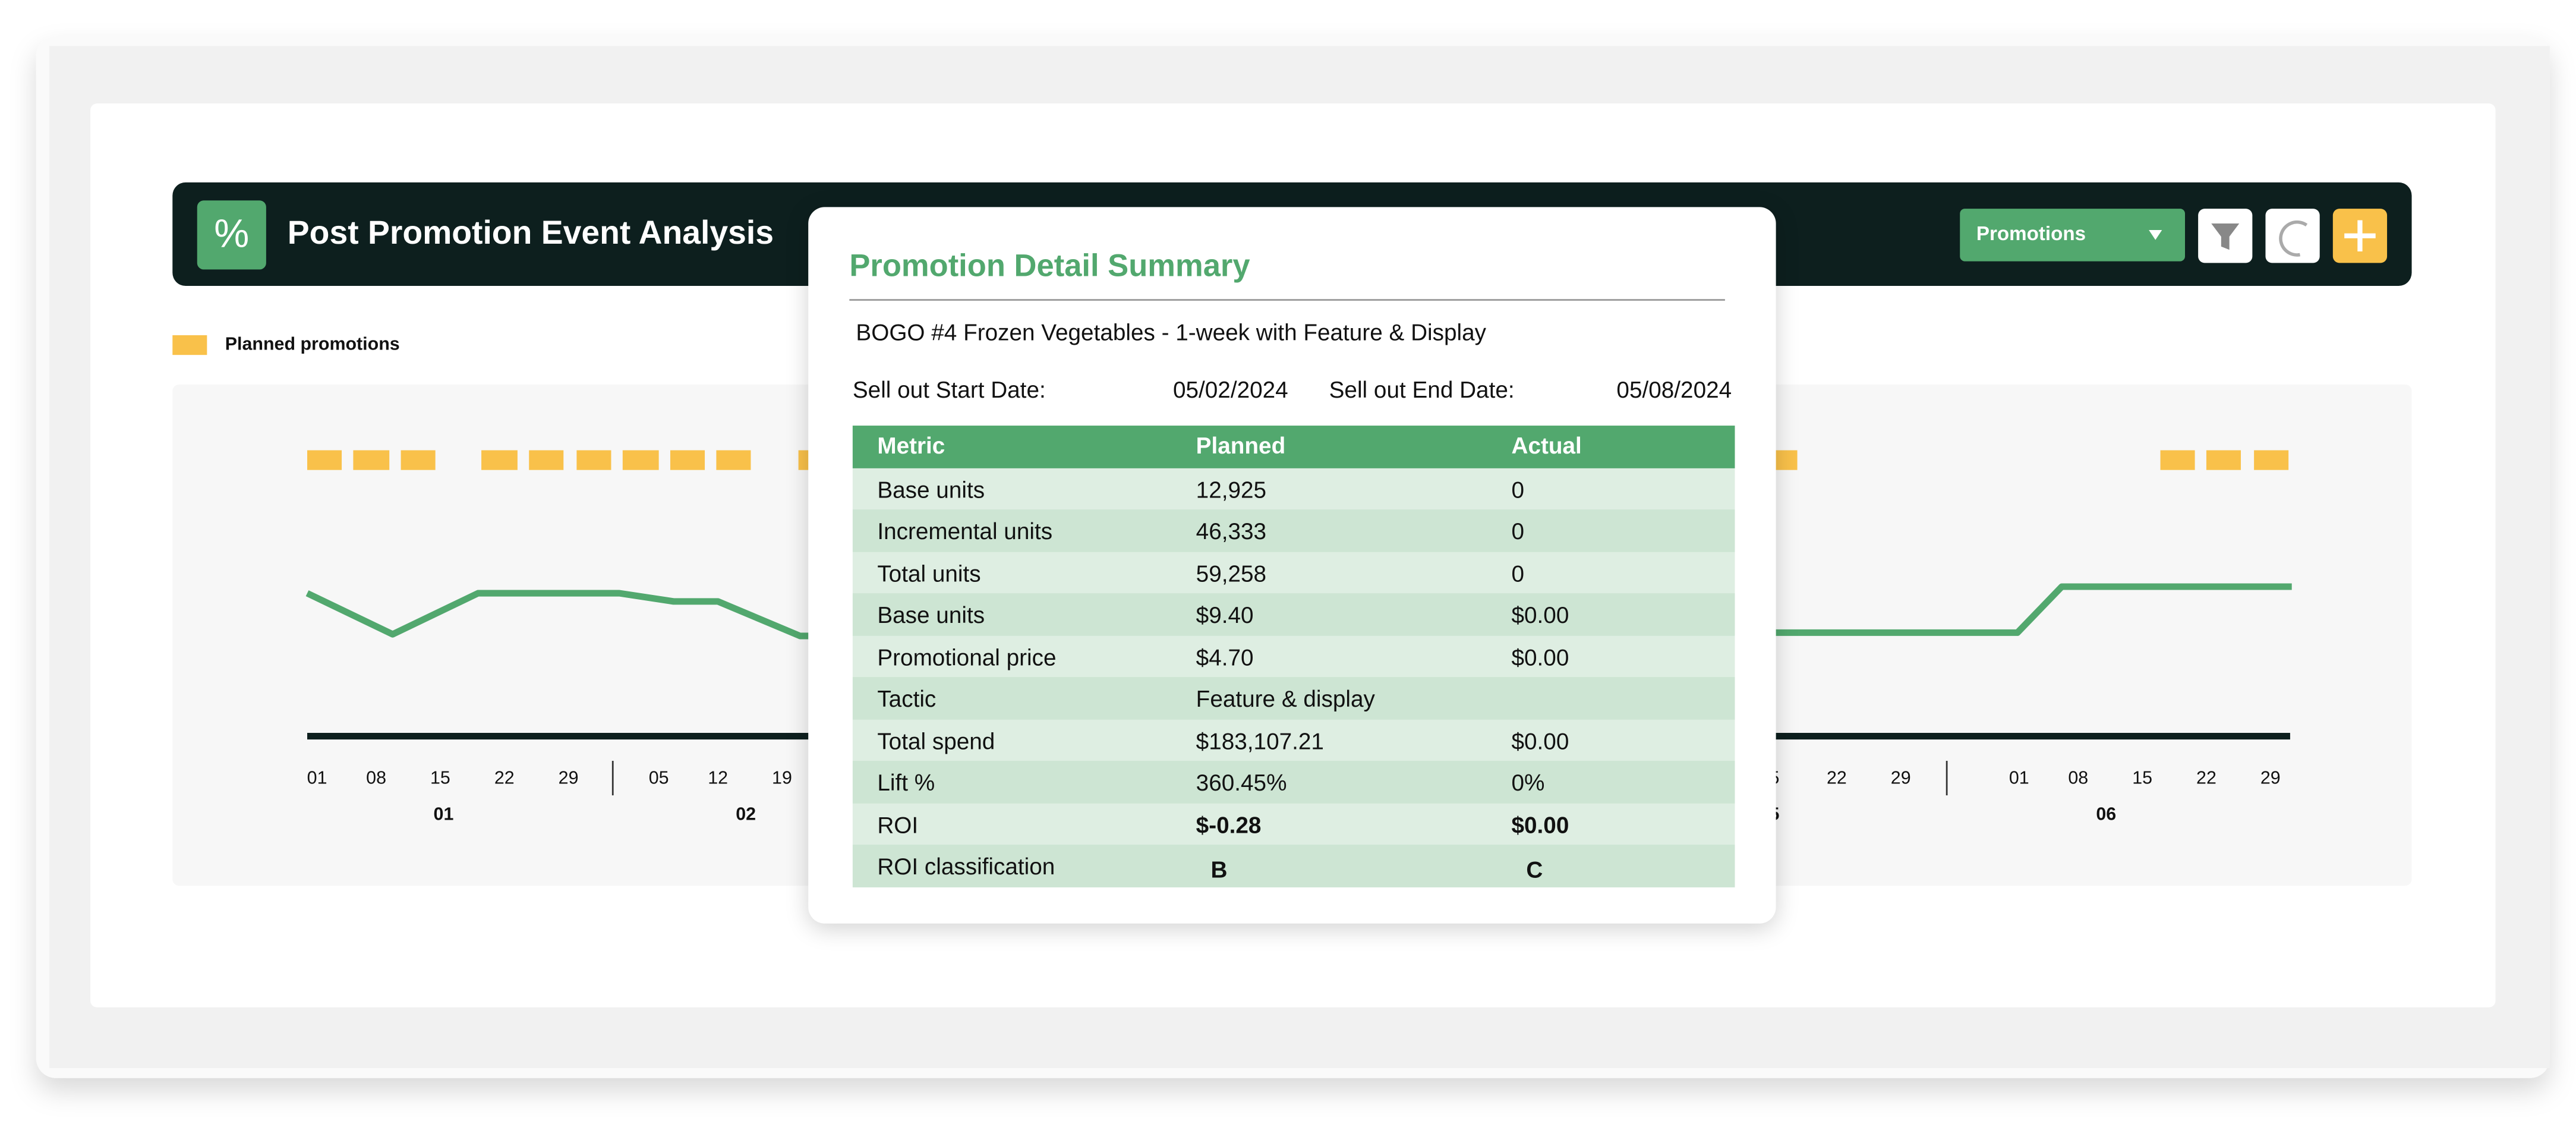 The image size is (2576, 1143). Describe the element at coordinates (1534, 870) in the screenshot. I see `table-cell: C` at that location.